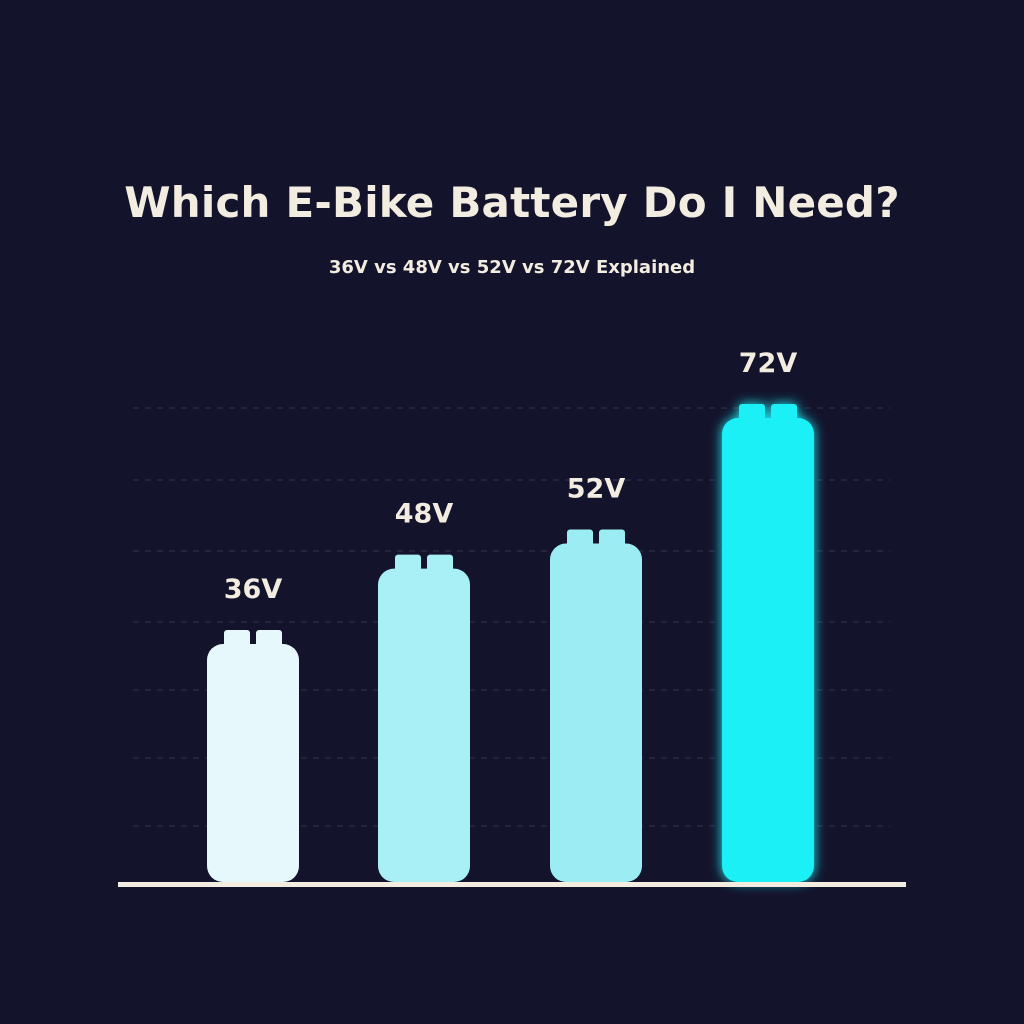  What do you see at coordinates (424, 514) in the screenshot?
I see `data-label: 48V` at bounding box center [424, 514].